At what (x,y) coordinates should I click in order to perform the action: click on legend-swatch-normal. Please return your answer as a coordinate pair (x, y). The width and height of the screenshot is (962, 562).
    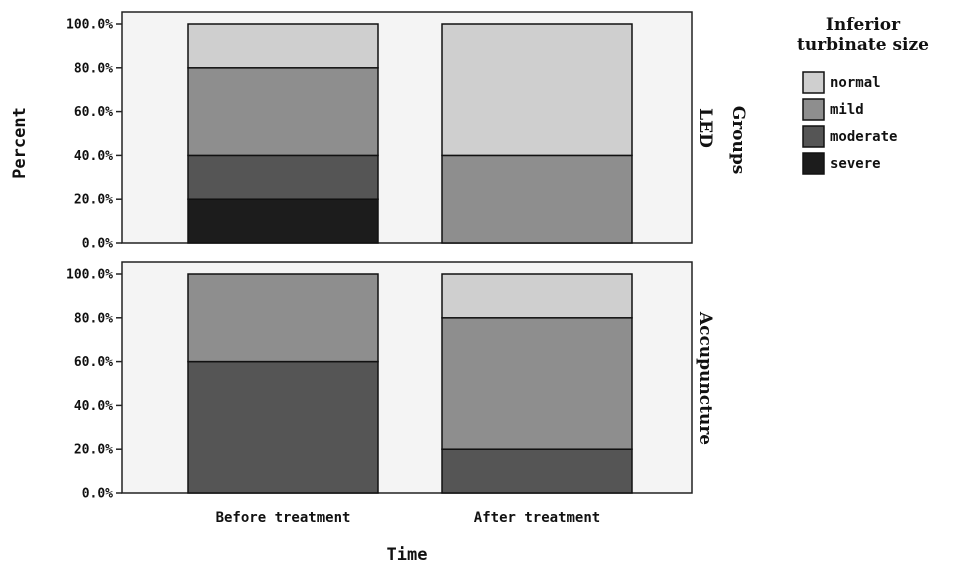
    Looking at the image, I should click on (813, 82).